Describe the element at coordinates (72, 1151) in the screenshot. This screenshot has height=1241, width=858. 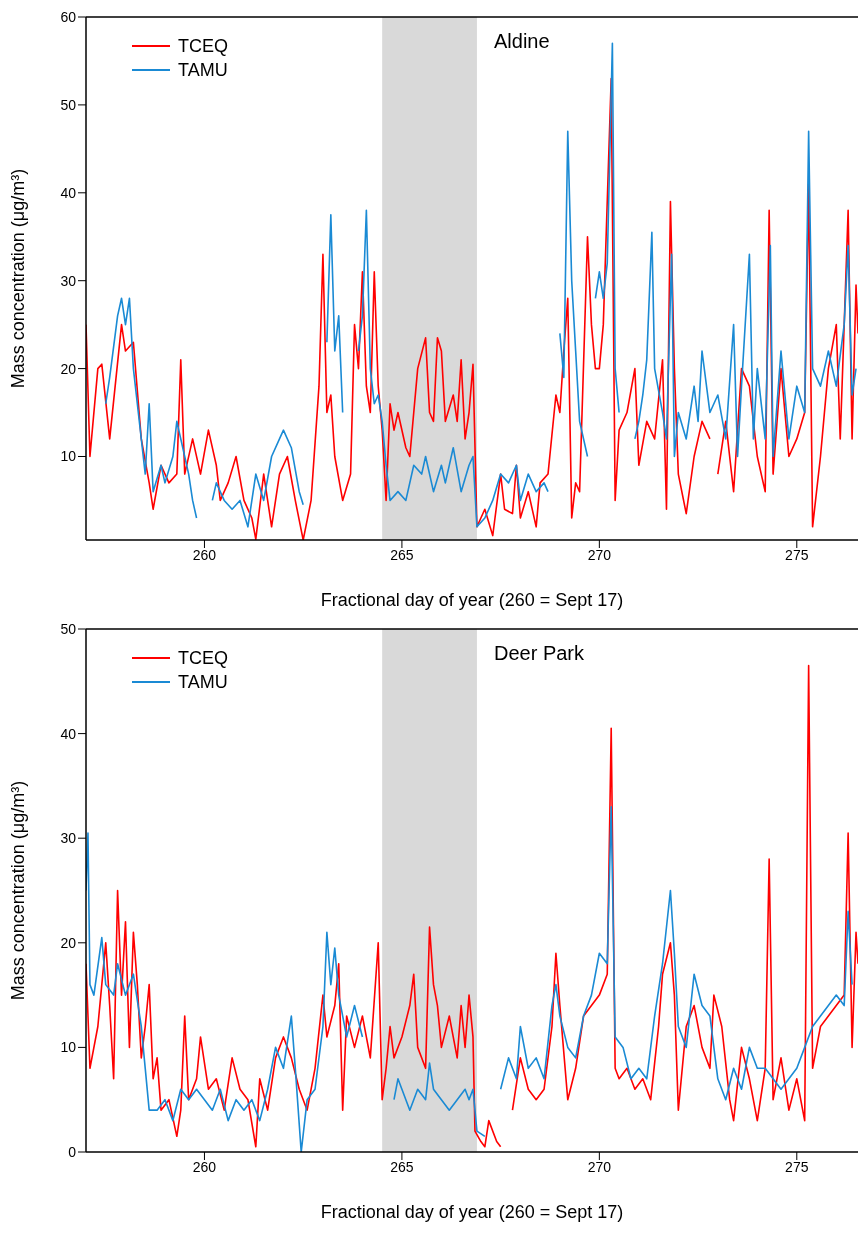
I see `y-tick-label: 0` at that location.